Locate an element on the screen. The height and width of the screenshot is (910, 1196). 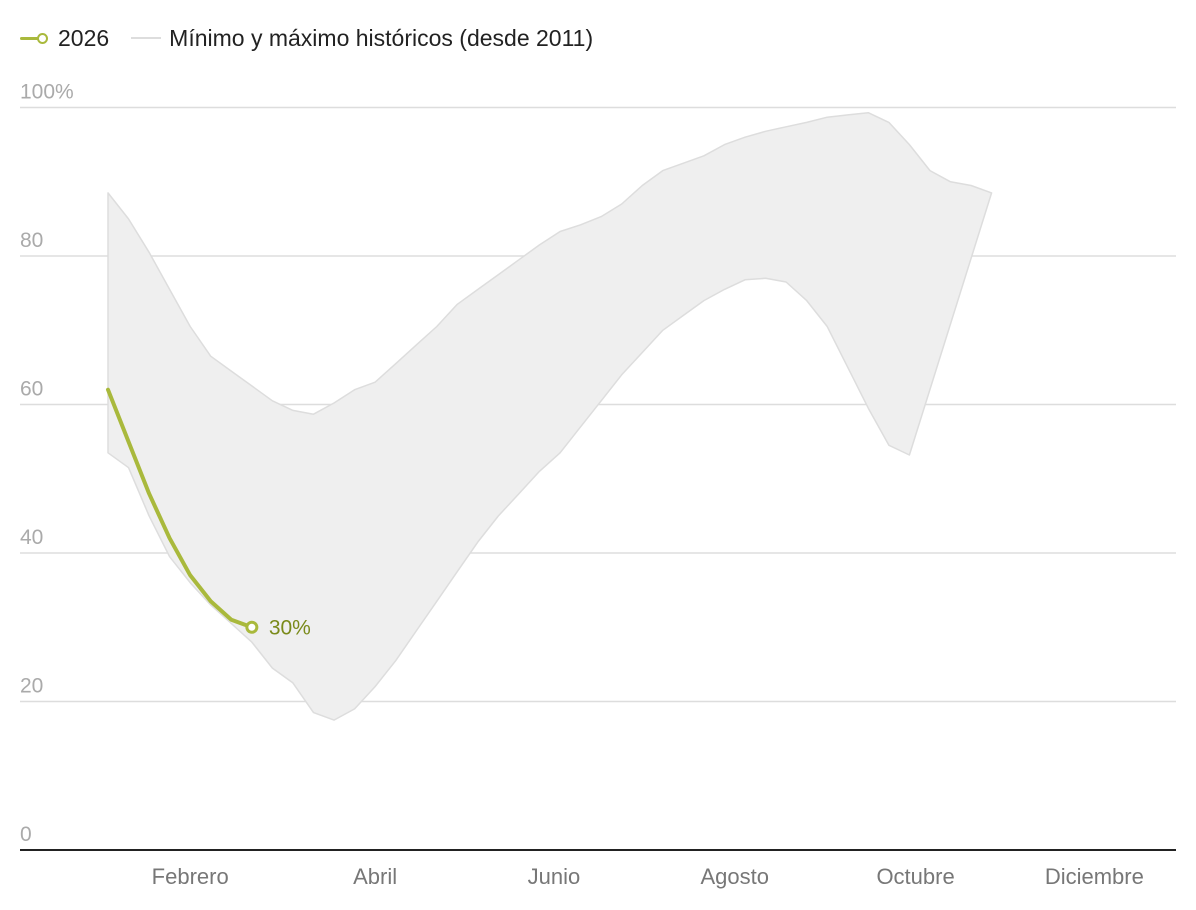
x-tick-label: Agosto is located at coordinates (734, 876).